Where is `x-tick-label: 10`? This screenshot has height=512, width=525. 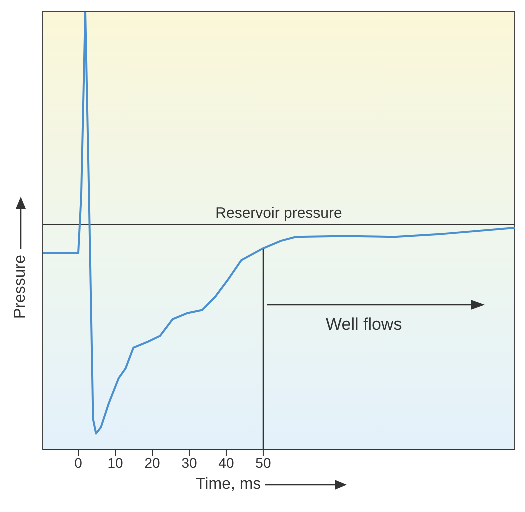
x-tick-label: 10 is located at coordinates (116, 462).